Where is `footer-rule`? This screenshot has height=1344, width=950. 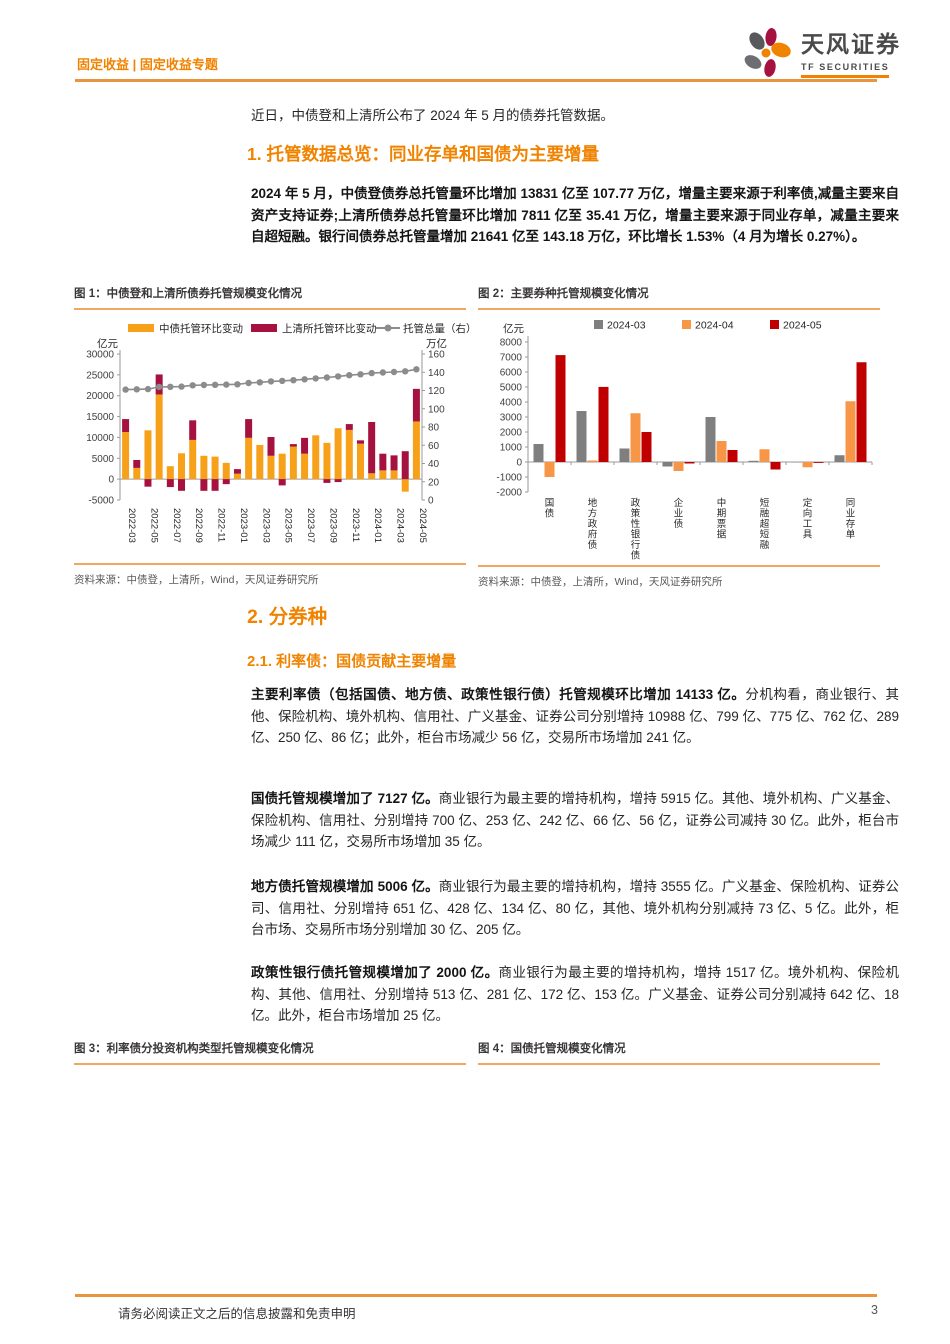
footer-rule is located at coordinates (476, 1295).